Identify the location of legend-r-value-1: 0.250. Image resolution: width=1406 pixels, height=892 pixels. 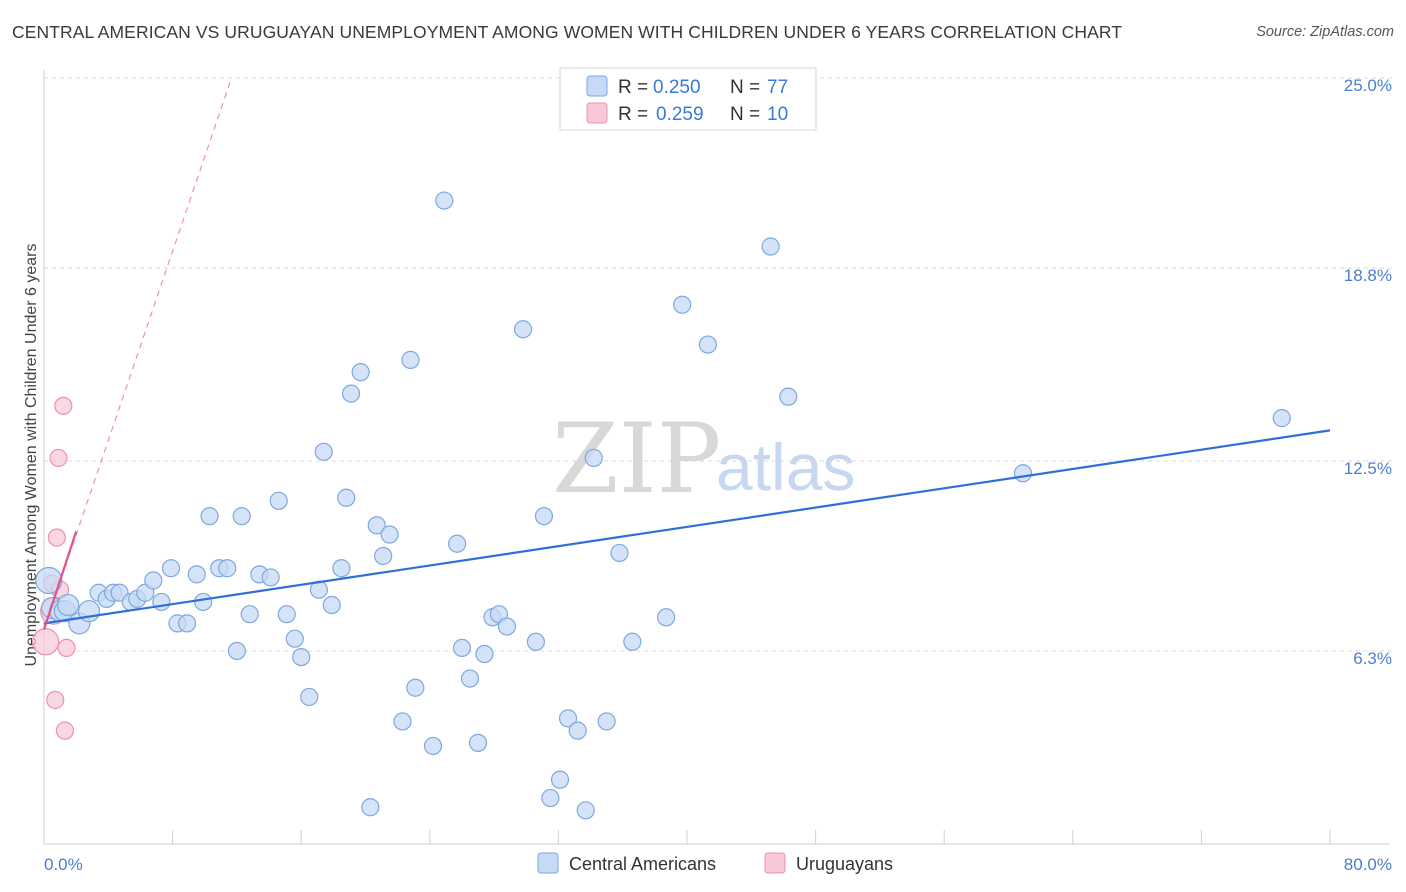
(677, 87).